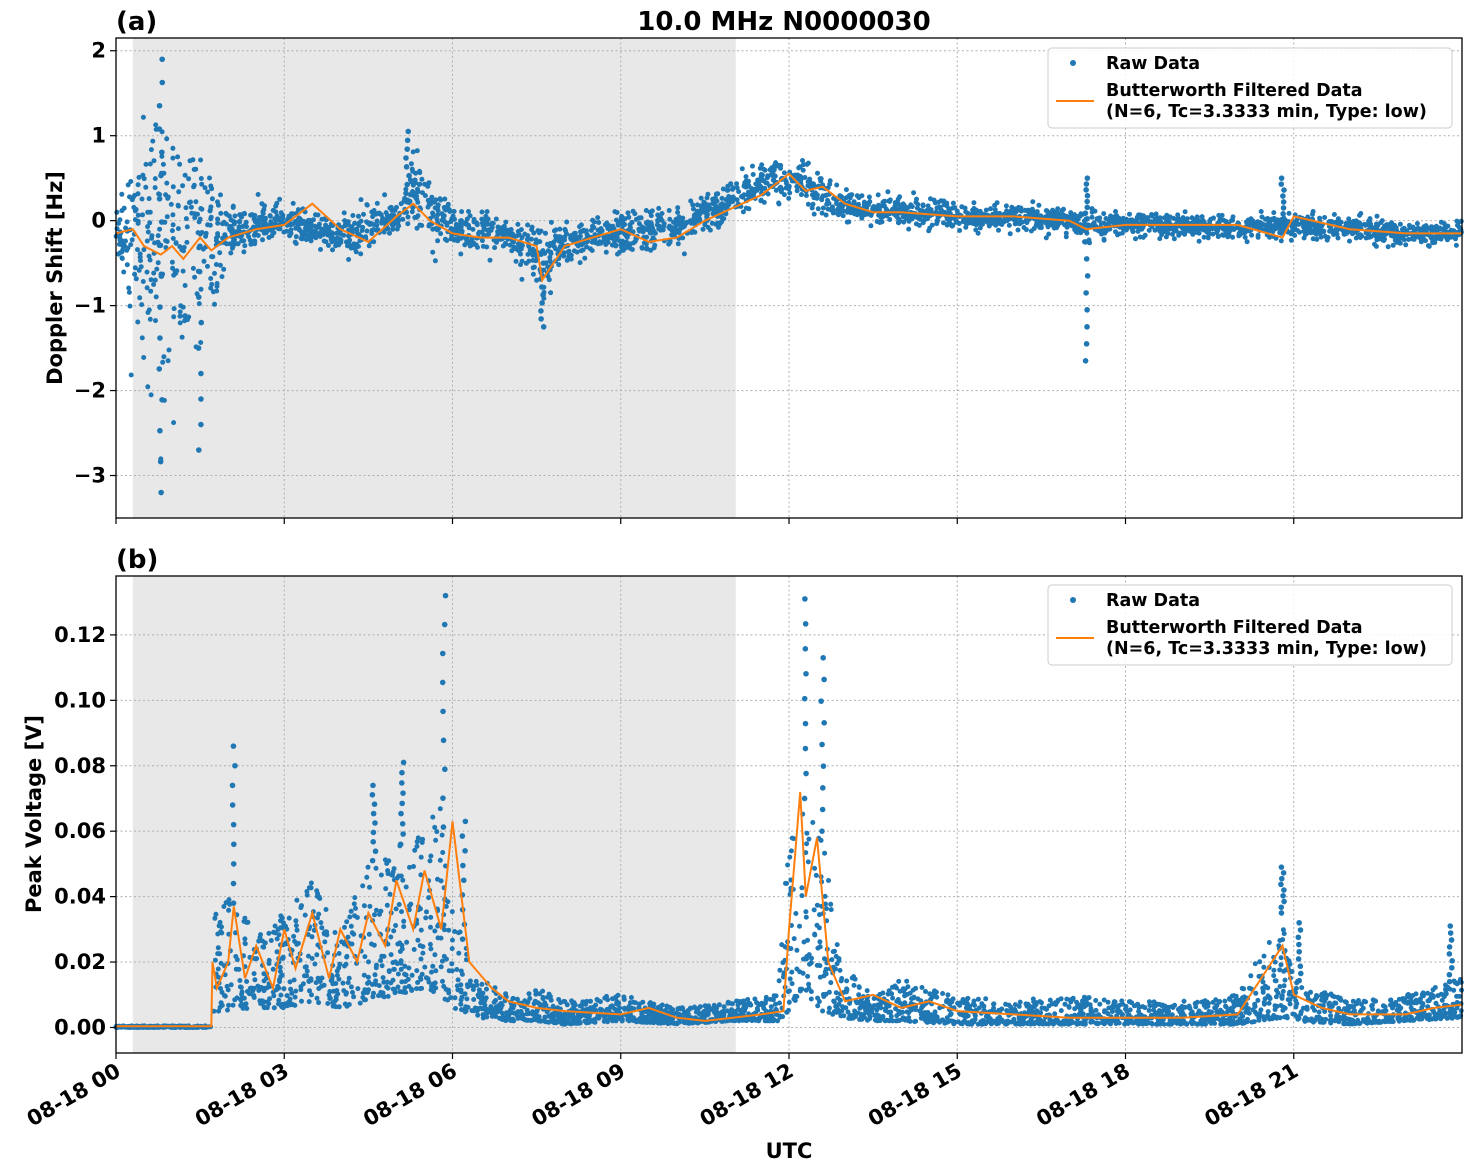  What do you see at coordinates (705, 521) in the screenshot?
I see `x-ticks-a` at bounding box center [705, 521].